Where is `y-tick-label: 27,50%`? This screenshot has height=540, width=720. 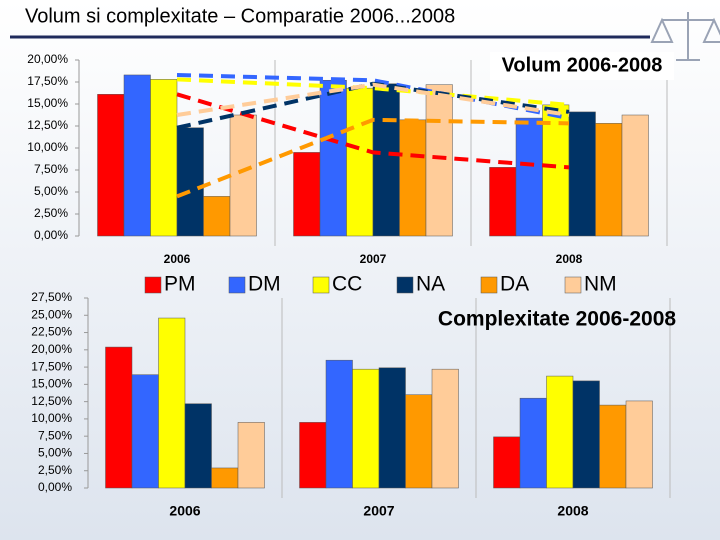
y-tick-label: 27,50% is located at coordinates (51, 297).